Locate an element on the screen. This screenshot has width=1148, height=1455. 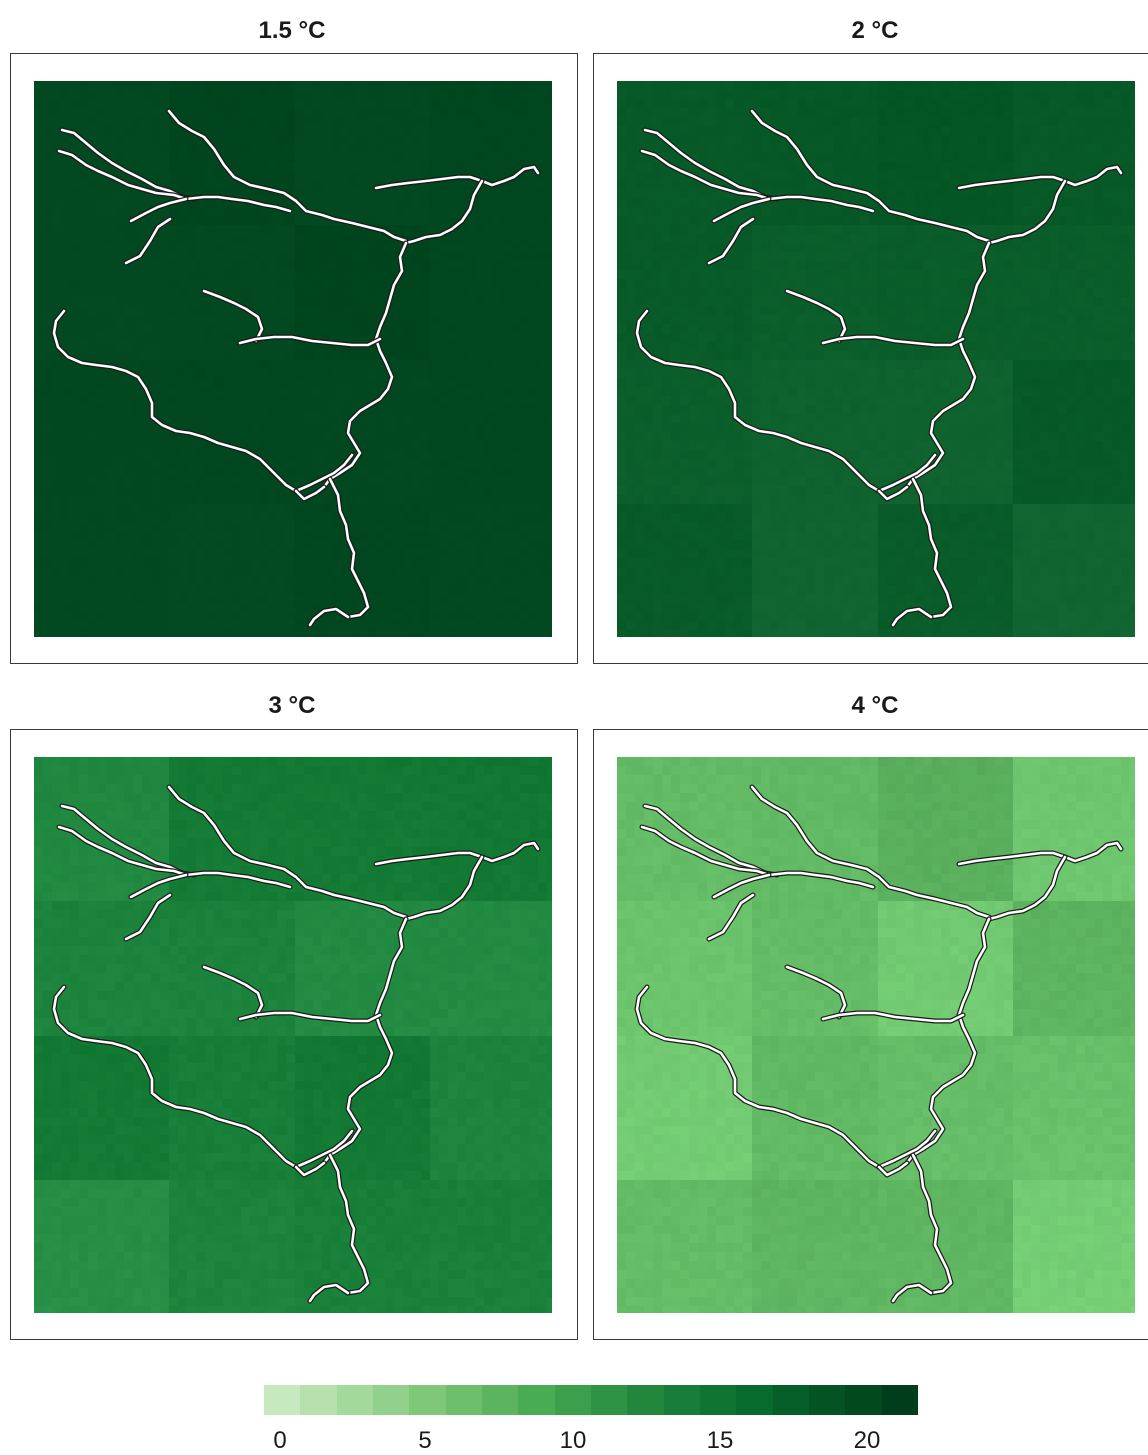
legend-tick-5: 5 is located at coordinates (425, 1440).